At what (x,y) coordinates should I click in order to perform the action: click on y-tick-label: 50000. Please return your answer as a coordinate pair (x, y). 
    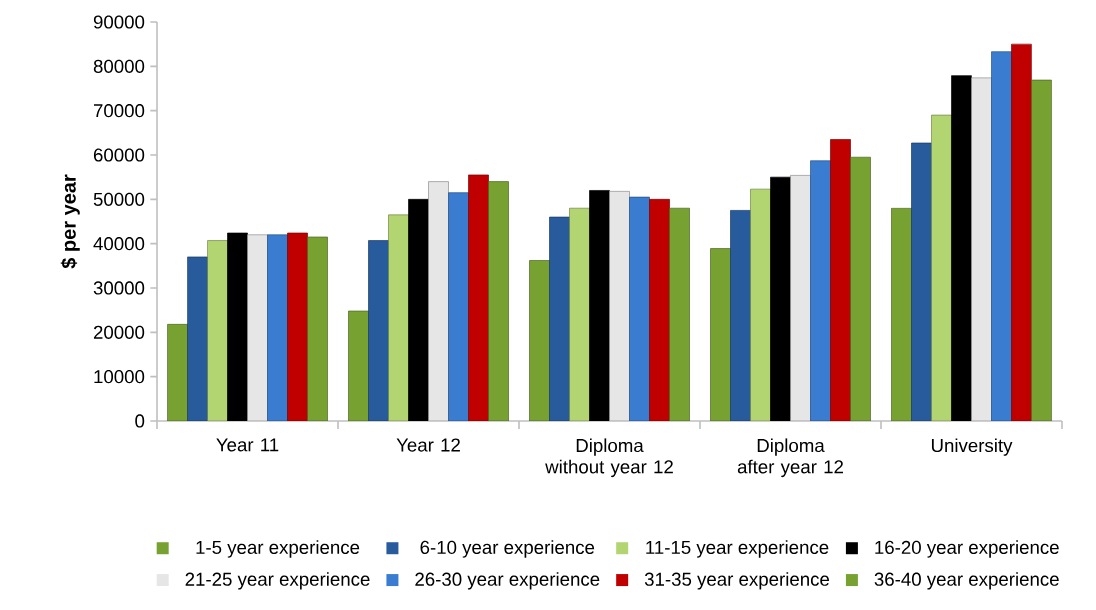
    Looking at the image, I should click on (119, 199).